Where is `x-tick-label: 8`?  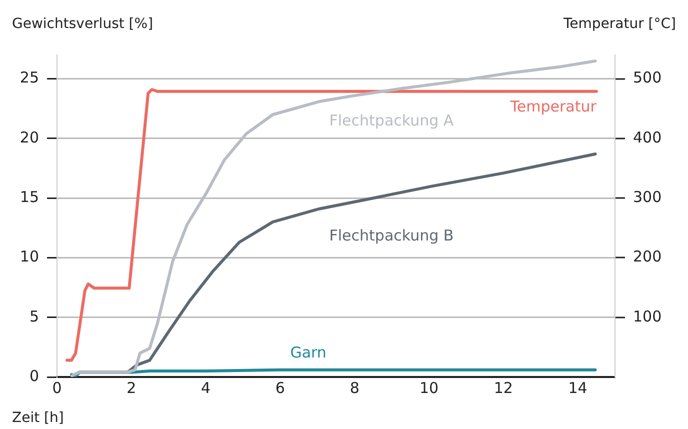
x-tick-label: 8 is located at coordinates (355, 387).